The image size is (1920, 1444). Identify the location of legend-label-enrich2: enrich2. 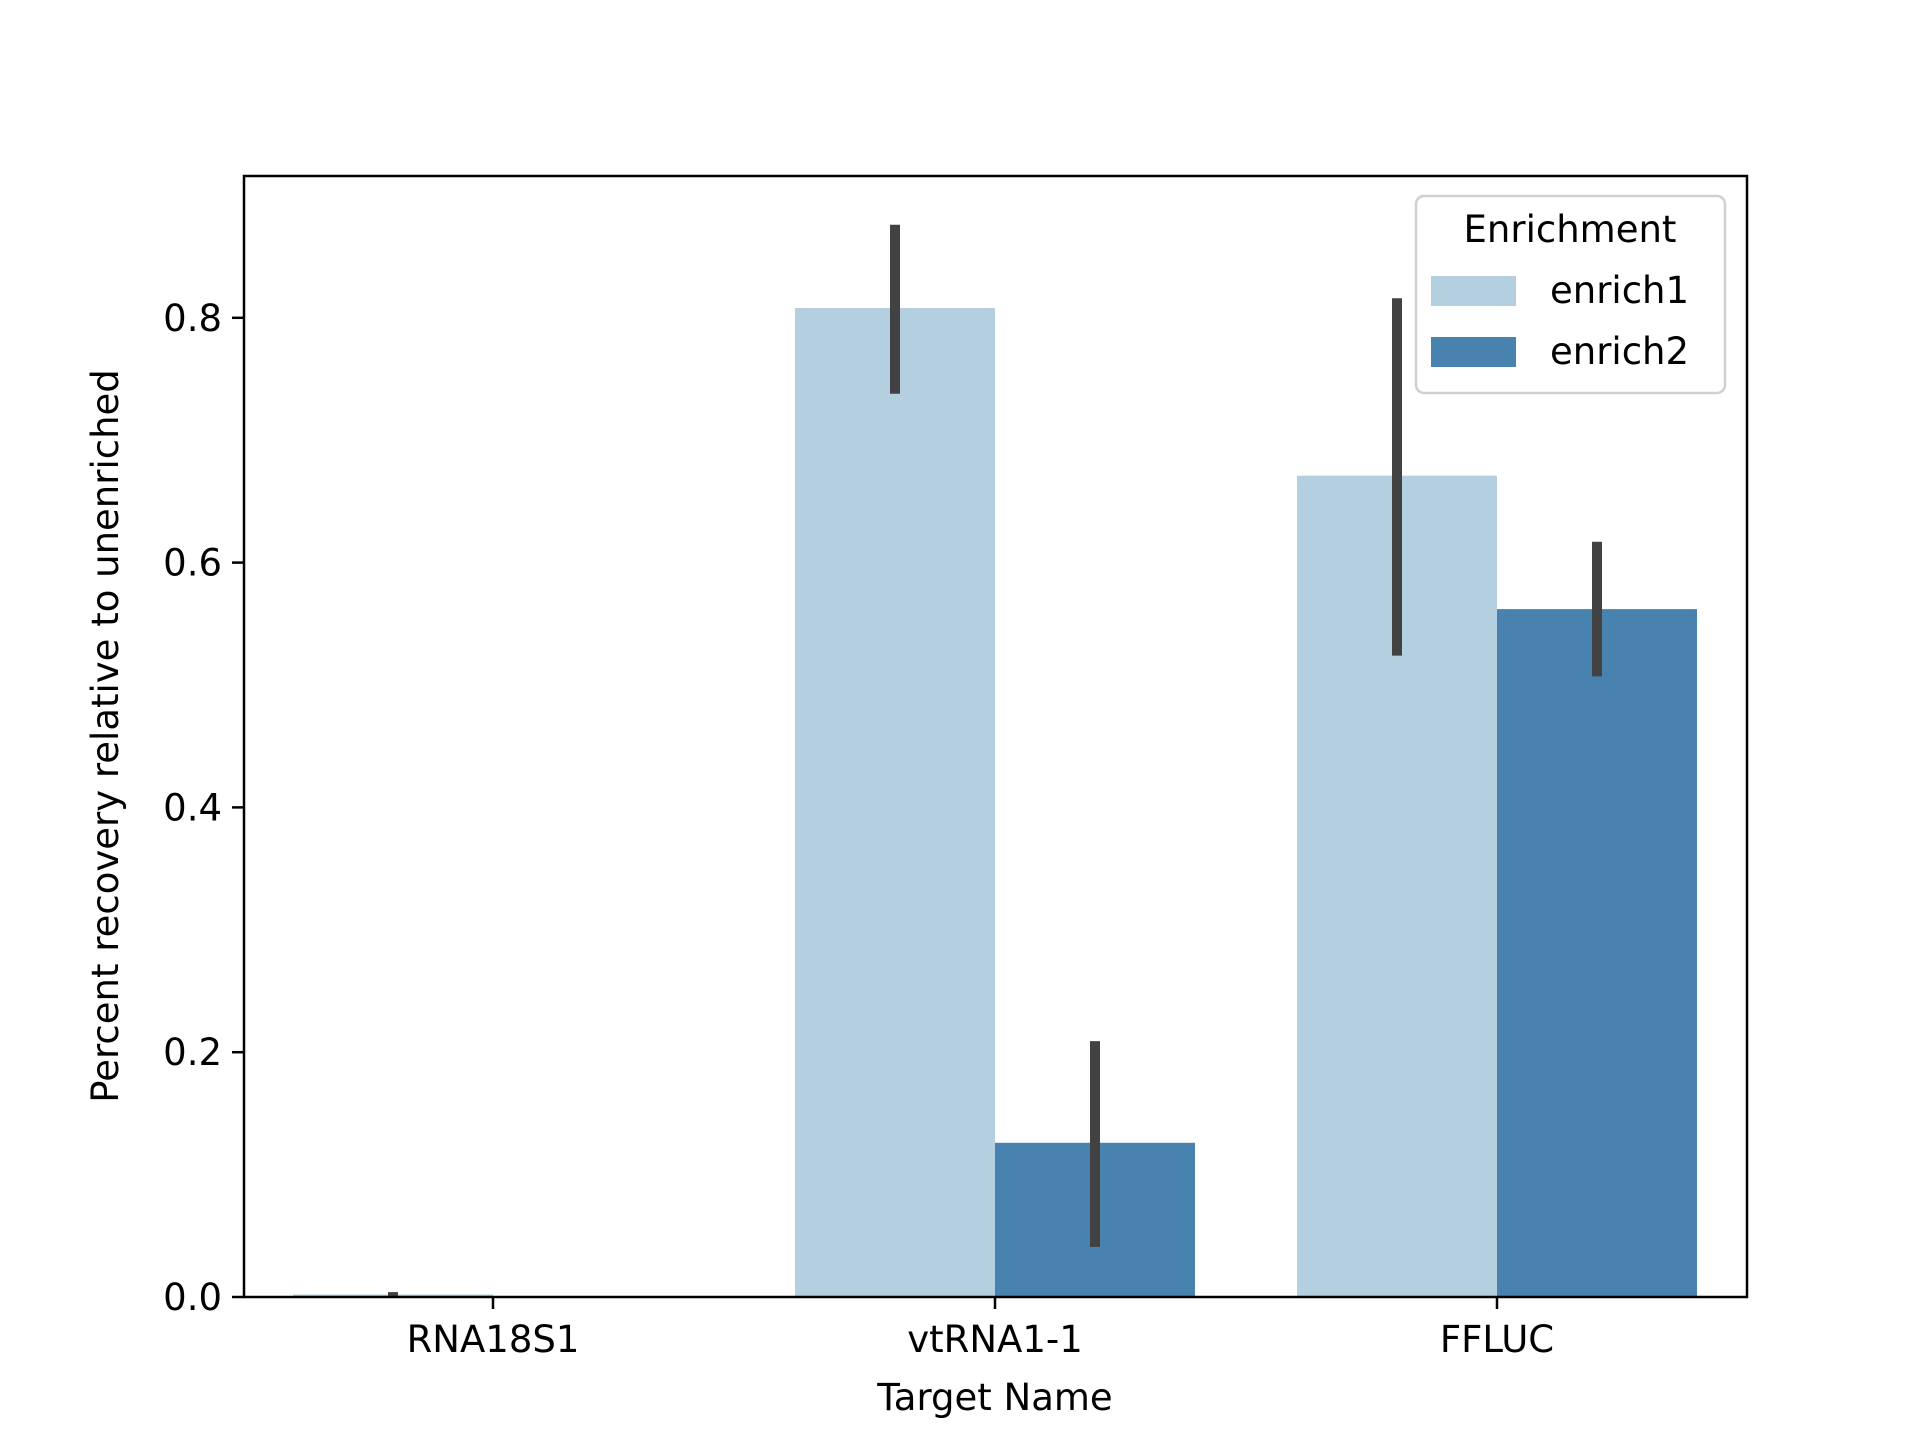
(1619, 351).